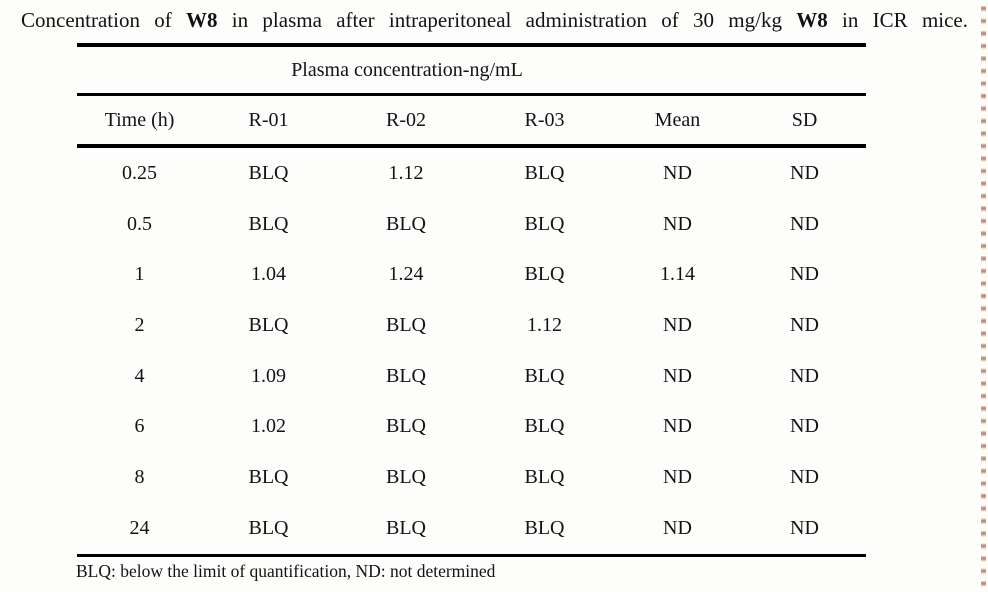  What do you see at coordinates (407, 69) in the screenshot?
I see `span-header-plasma-concentration: Plasma concentration-ng/mL` at bounding box center [407, 69].